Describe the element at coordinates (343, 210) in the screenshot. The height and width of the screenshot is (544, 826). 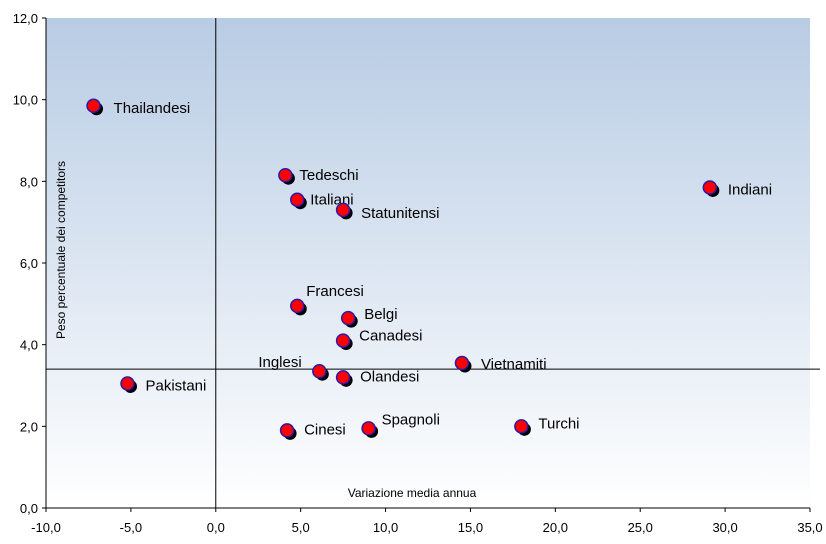
I see `point-statunitensi` at that location.